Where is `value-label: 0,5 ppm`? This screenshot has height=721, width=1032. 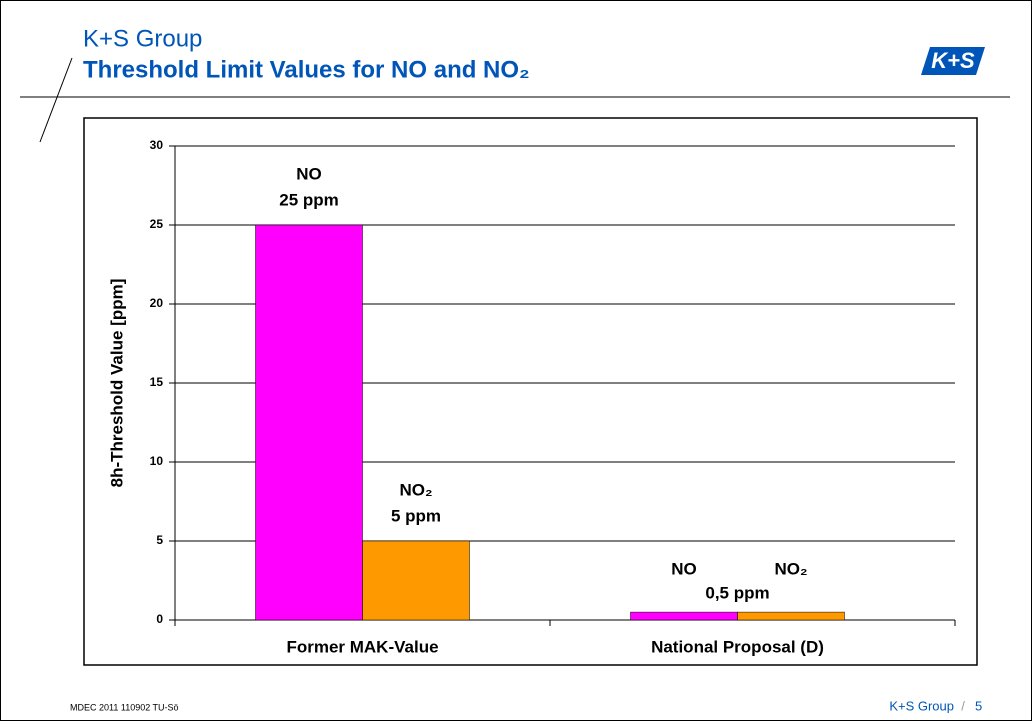 value-label: 0,5 ppm is located at coordinates (737, 593).